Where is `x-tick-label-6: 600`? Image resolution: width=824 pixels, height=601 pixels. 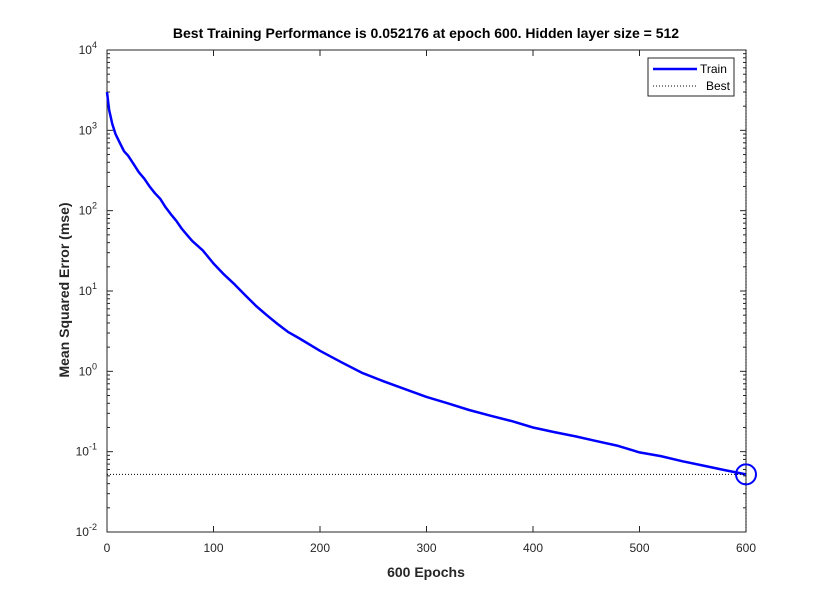
x-tick-label-6: 600 is located at coordinates (746, 548).